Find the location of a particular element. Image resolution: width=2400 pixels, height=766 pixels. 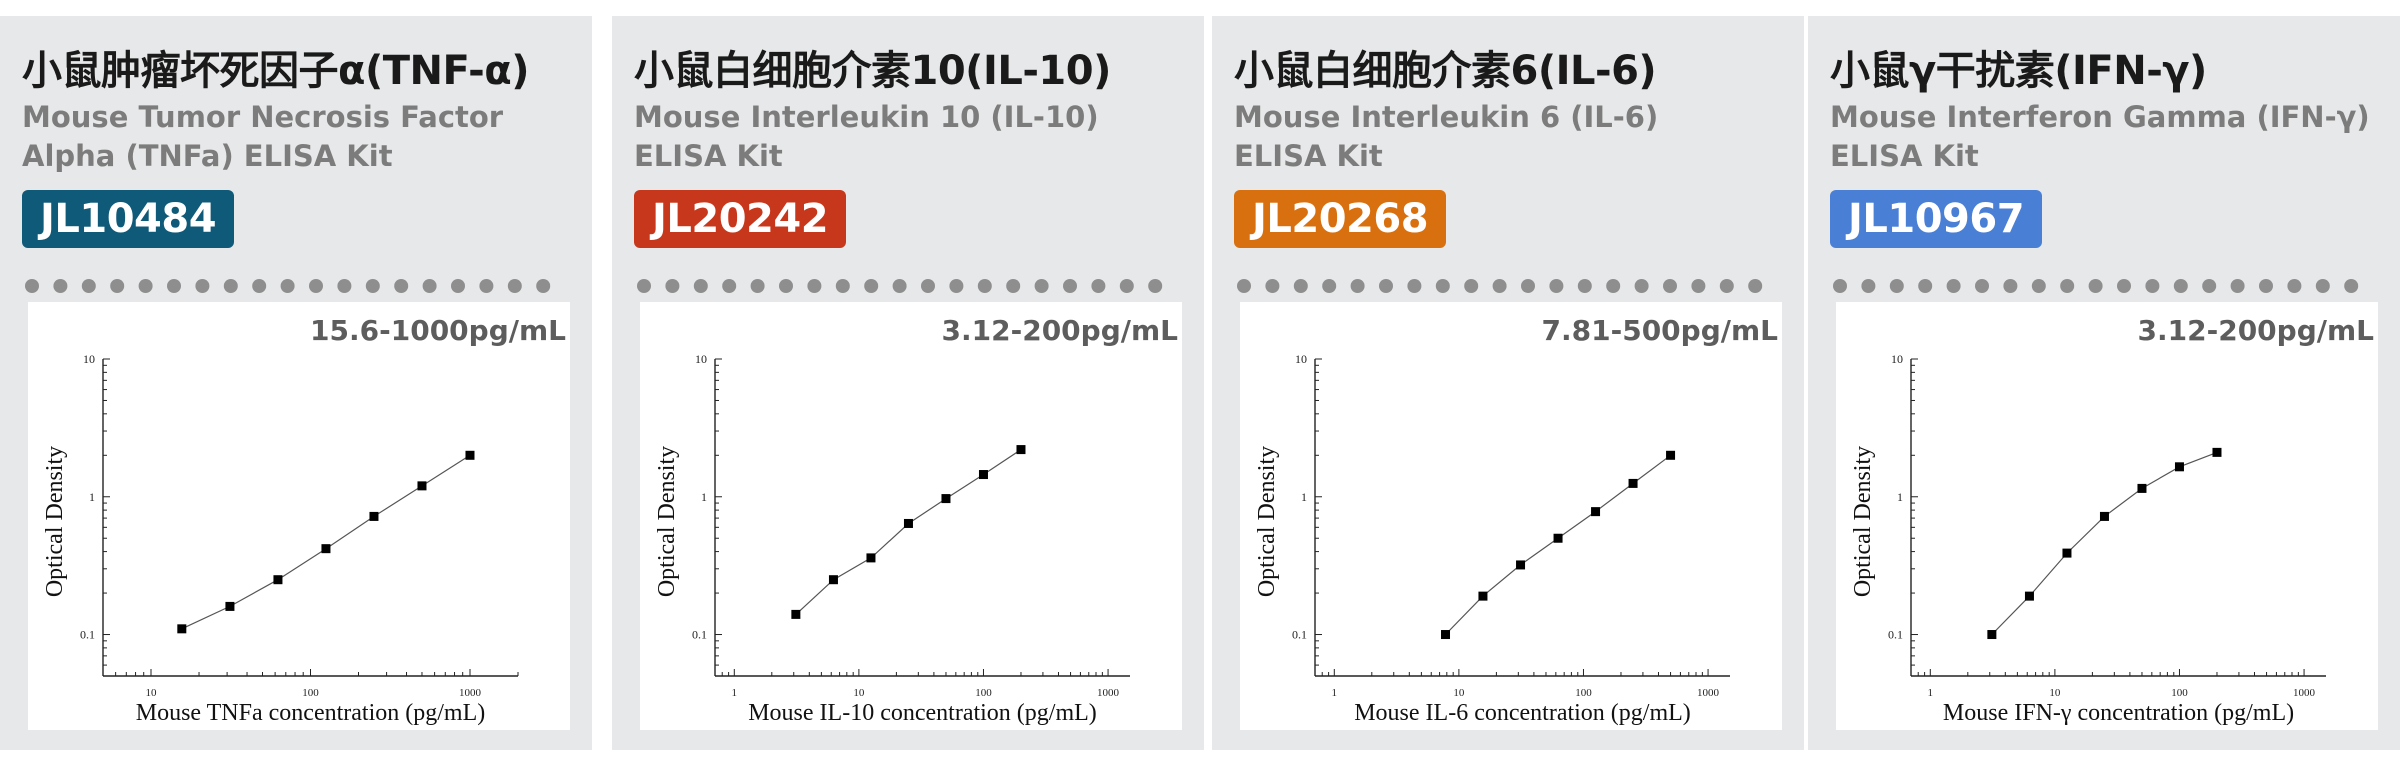

x-axis-label: Mouse IL-10 concentration (pg/mL) is located at coordinates (922, 713).